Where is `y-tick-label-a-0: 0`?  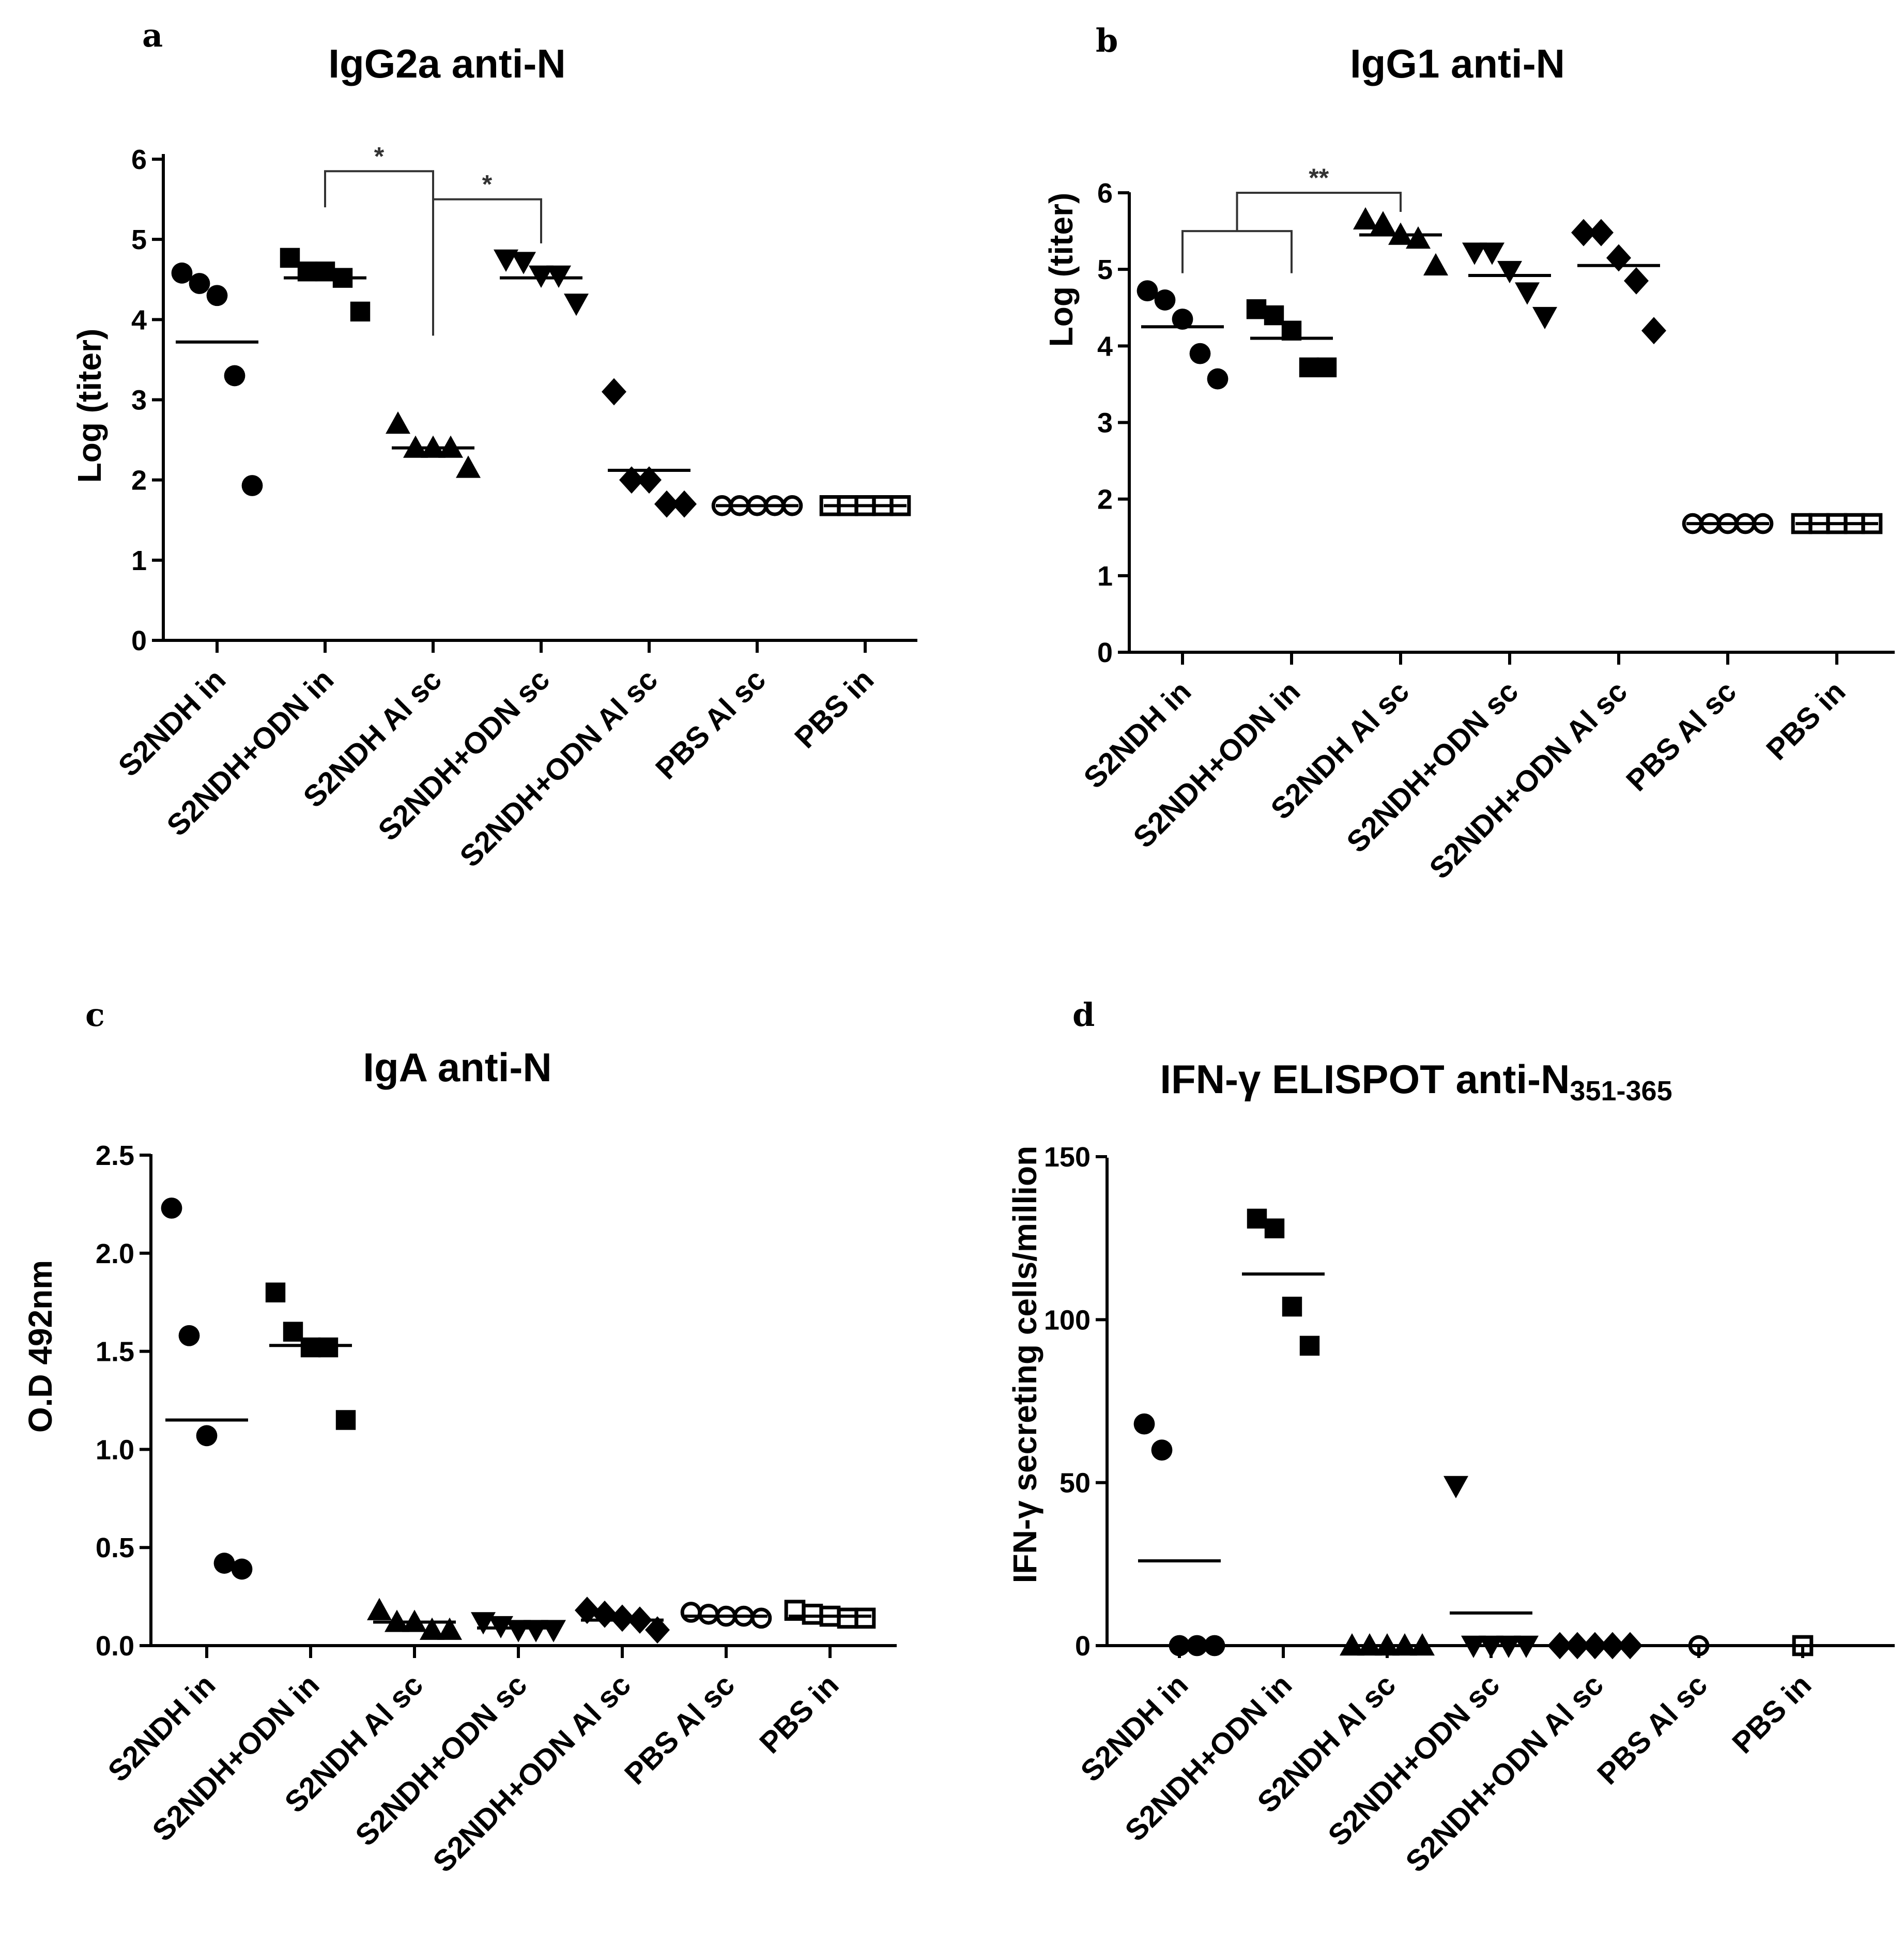 y-tick-label-a-0: 0 is located at coordinates (139, 640).